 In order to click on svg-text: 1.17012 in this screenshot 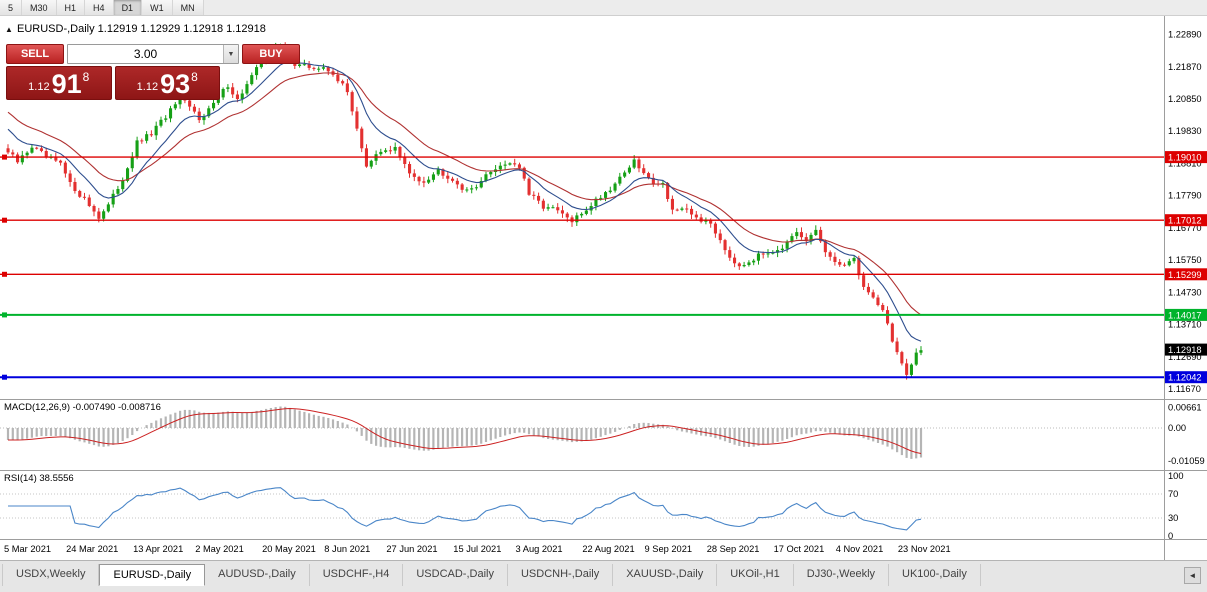, I will do `click(1185, 221)`.